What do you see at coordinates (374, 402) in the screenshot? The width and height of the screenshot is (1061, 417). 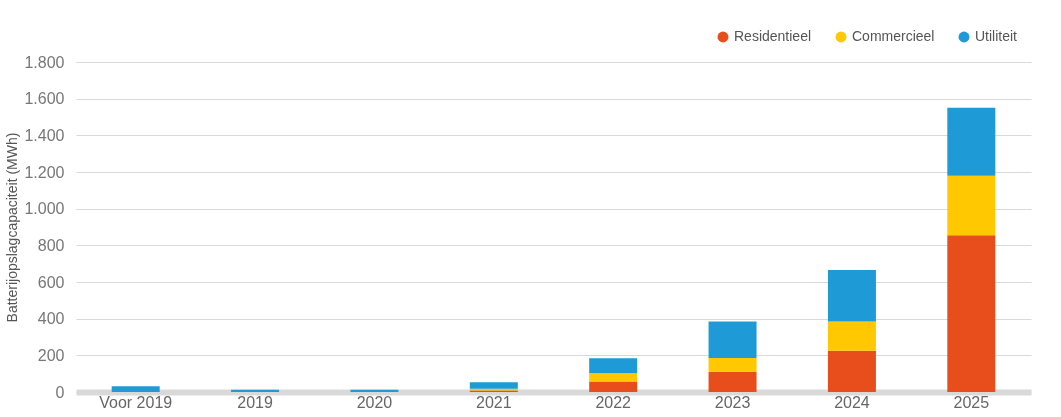 I see `x-tick-label: 2020` at bounding box center [374, 402].